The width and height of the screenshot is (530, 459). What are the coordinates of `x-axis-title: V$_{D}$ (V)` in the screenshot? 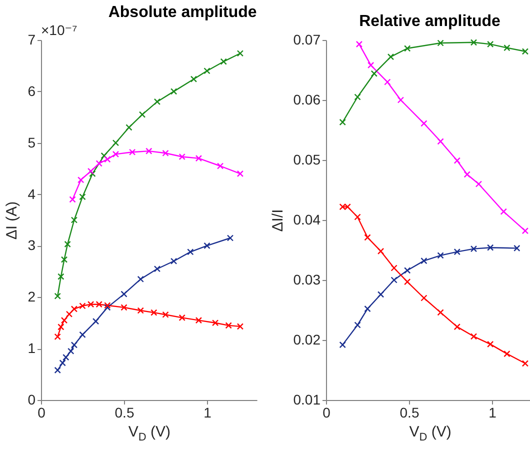 It's located at (430, 434).